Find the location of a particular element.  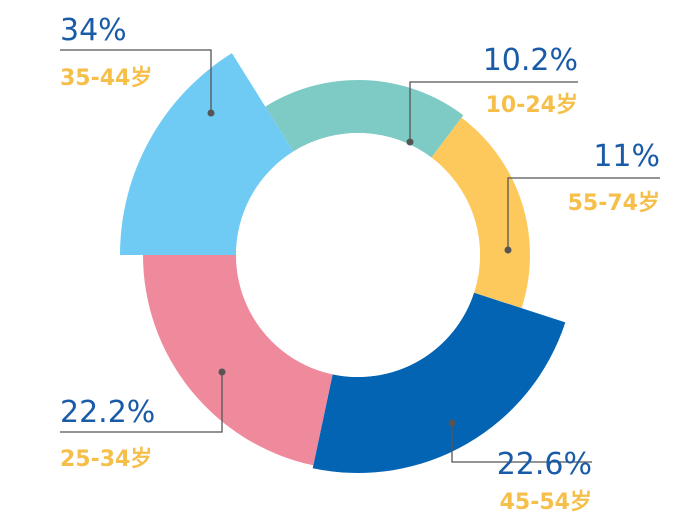

age-label-25-34岁: 25-34岁 is located at coordinates (106, 459).